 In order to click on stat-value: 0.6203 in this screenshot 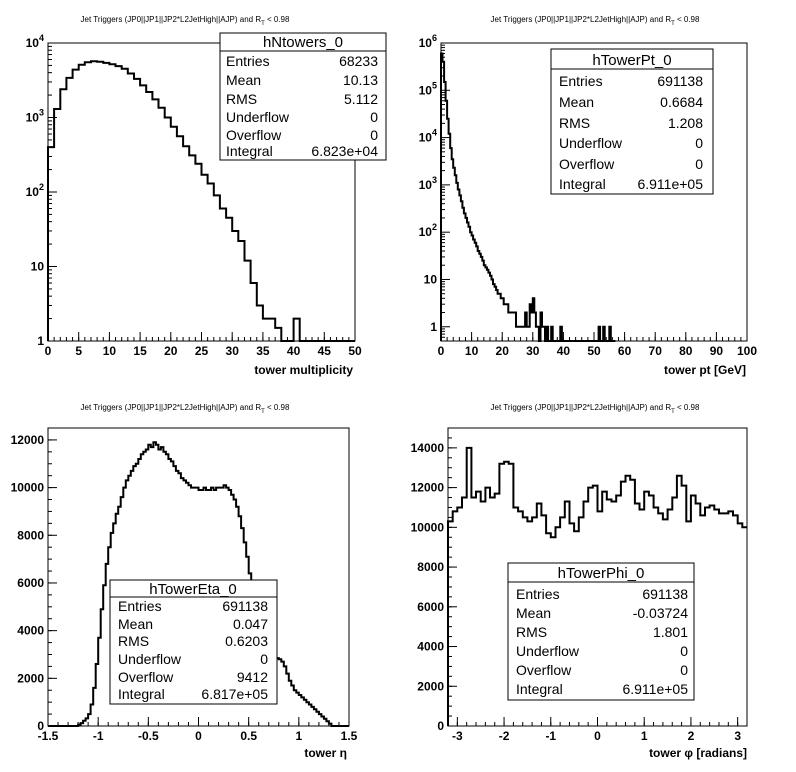, I will do `click(246, 641)`.